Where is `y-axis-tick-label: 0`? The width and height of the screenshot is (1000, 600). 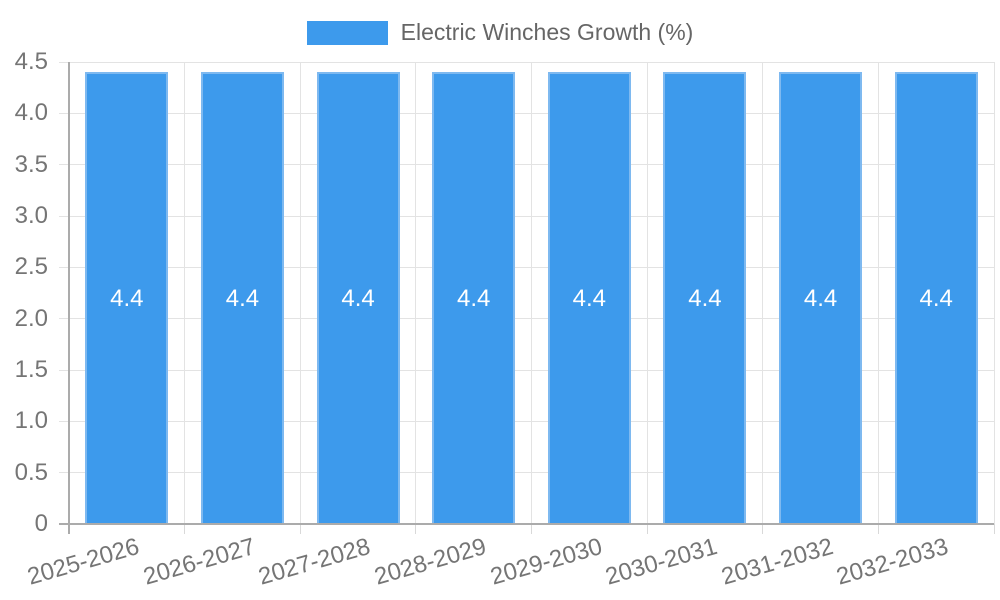 y-axis-tick-label: 0 is located at coordinates (41, 523).